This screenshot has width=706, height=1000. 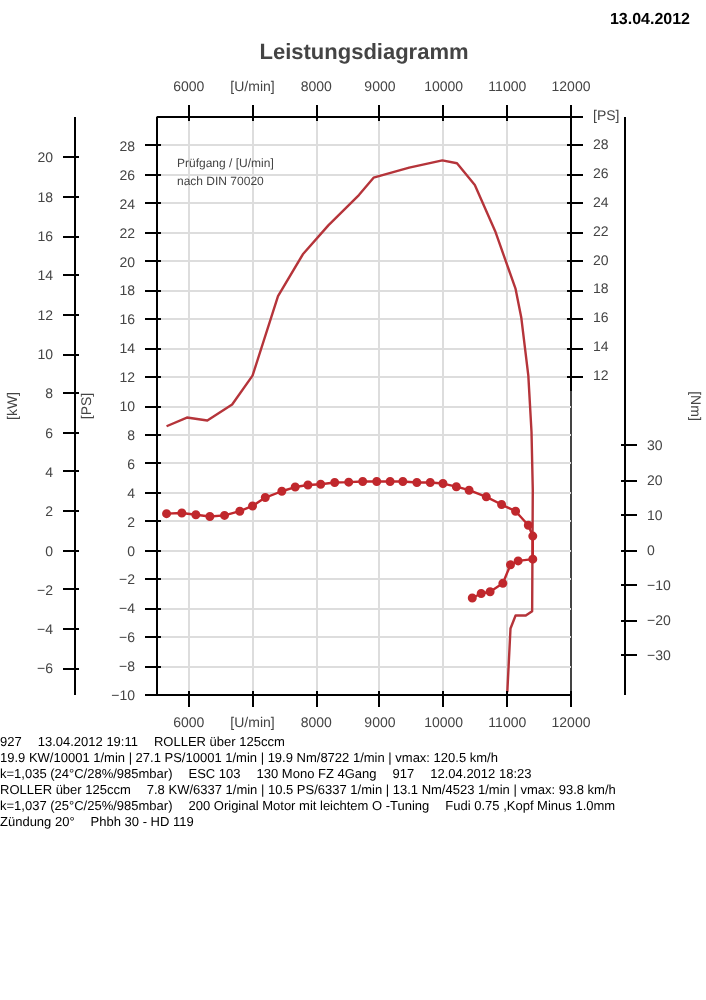 I want to click on text: 13.04.2012, so click(x=648, y=19).